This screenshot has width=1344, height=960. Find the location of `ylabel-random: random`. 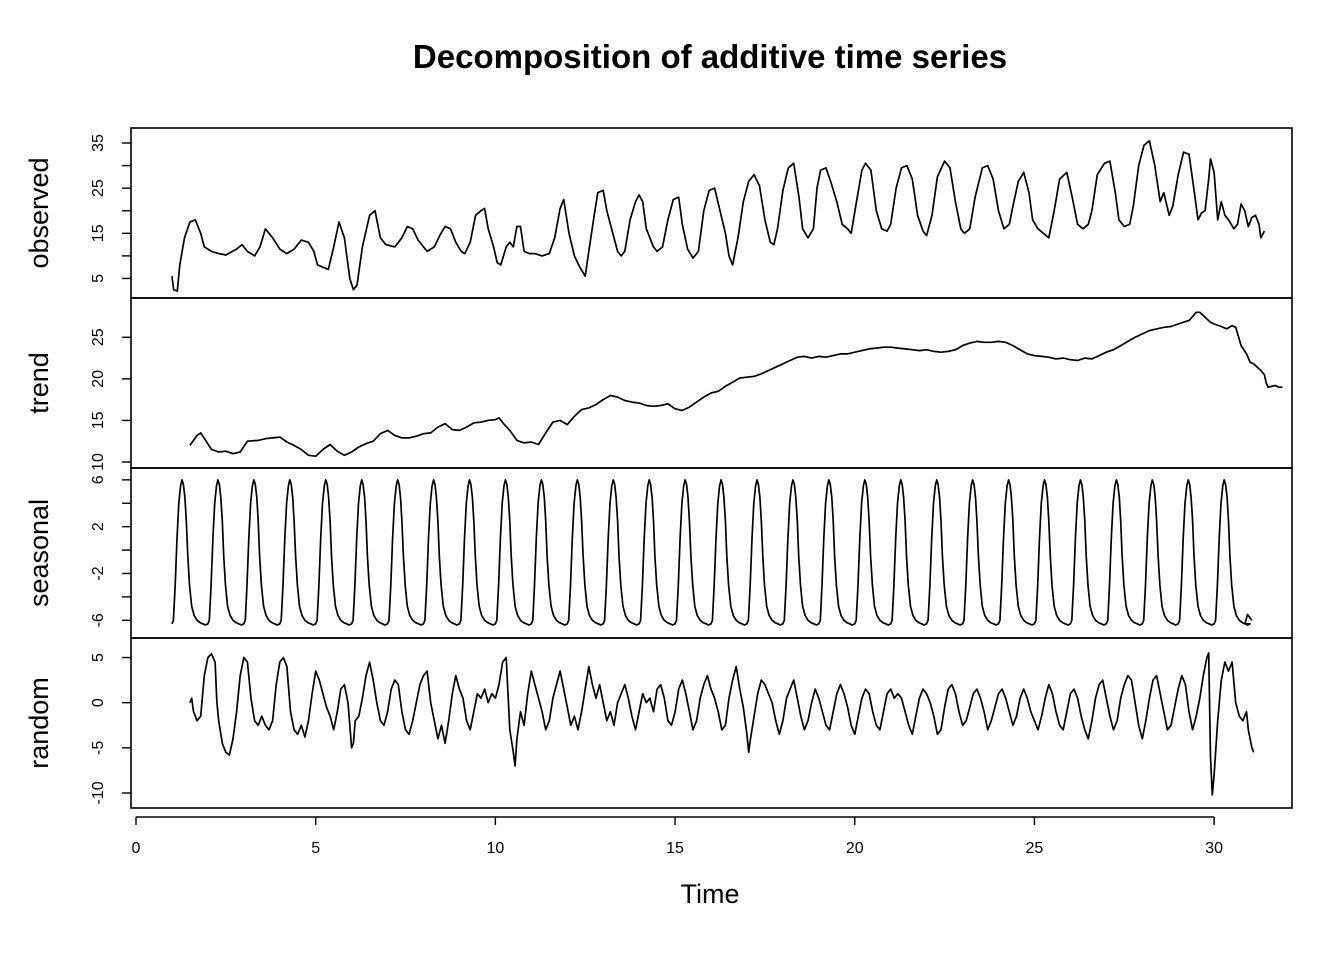

ylabel-random: random is located at coordinates (39, 723).